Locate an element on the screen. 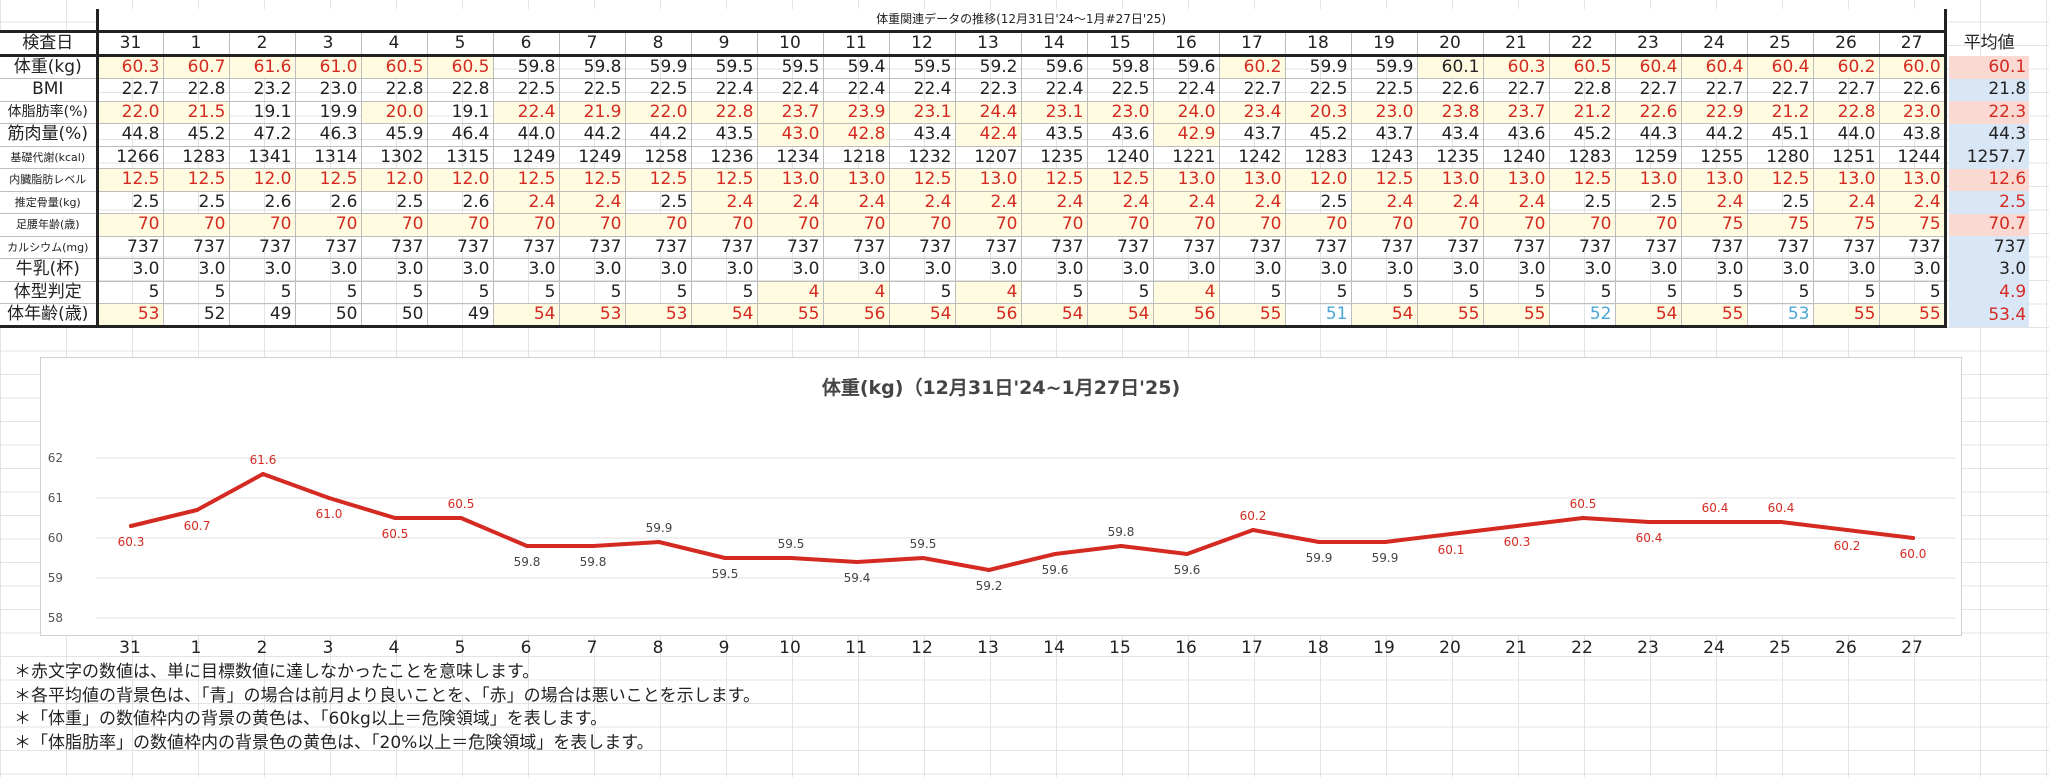  x-tick-label: 10 is located at coordinates (790, 648).